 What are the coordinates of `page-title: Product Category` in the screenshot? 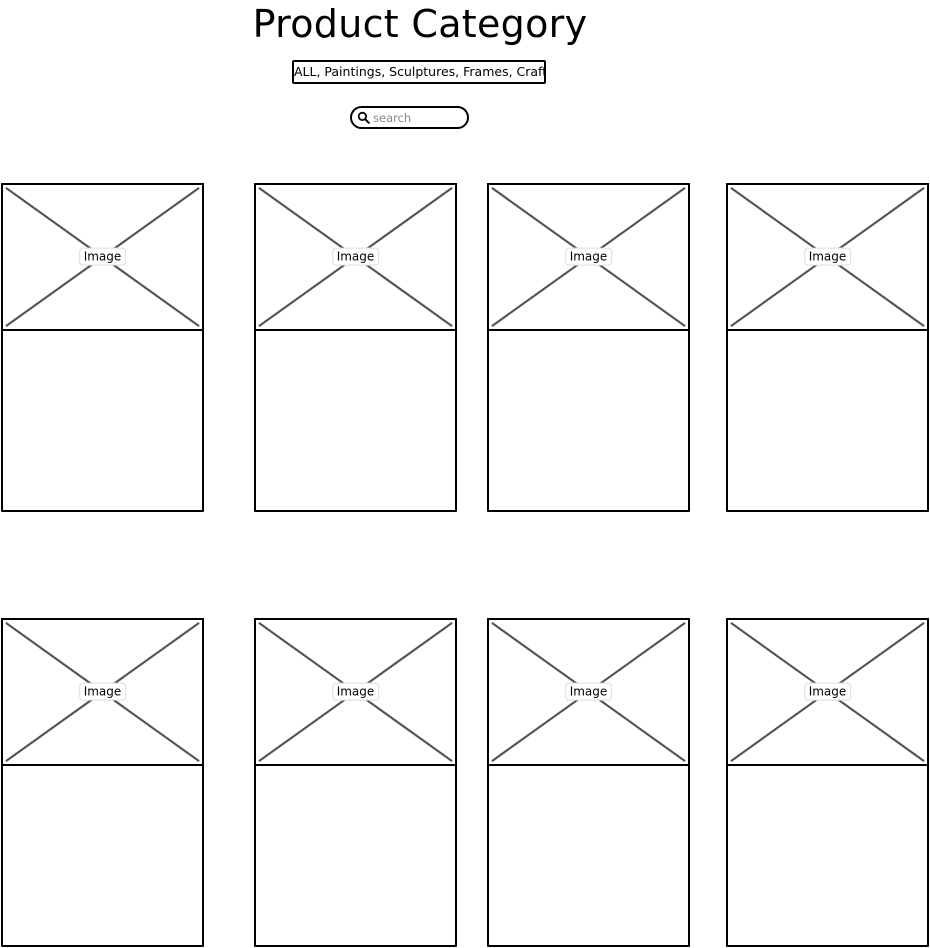 It's located at (420, 24).